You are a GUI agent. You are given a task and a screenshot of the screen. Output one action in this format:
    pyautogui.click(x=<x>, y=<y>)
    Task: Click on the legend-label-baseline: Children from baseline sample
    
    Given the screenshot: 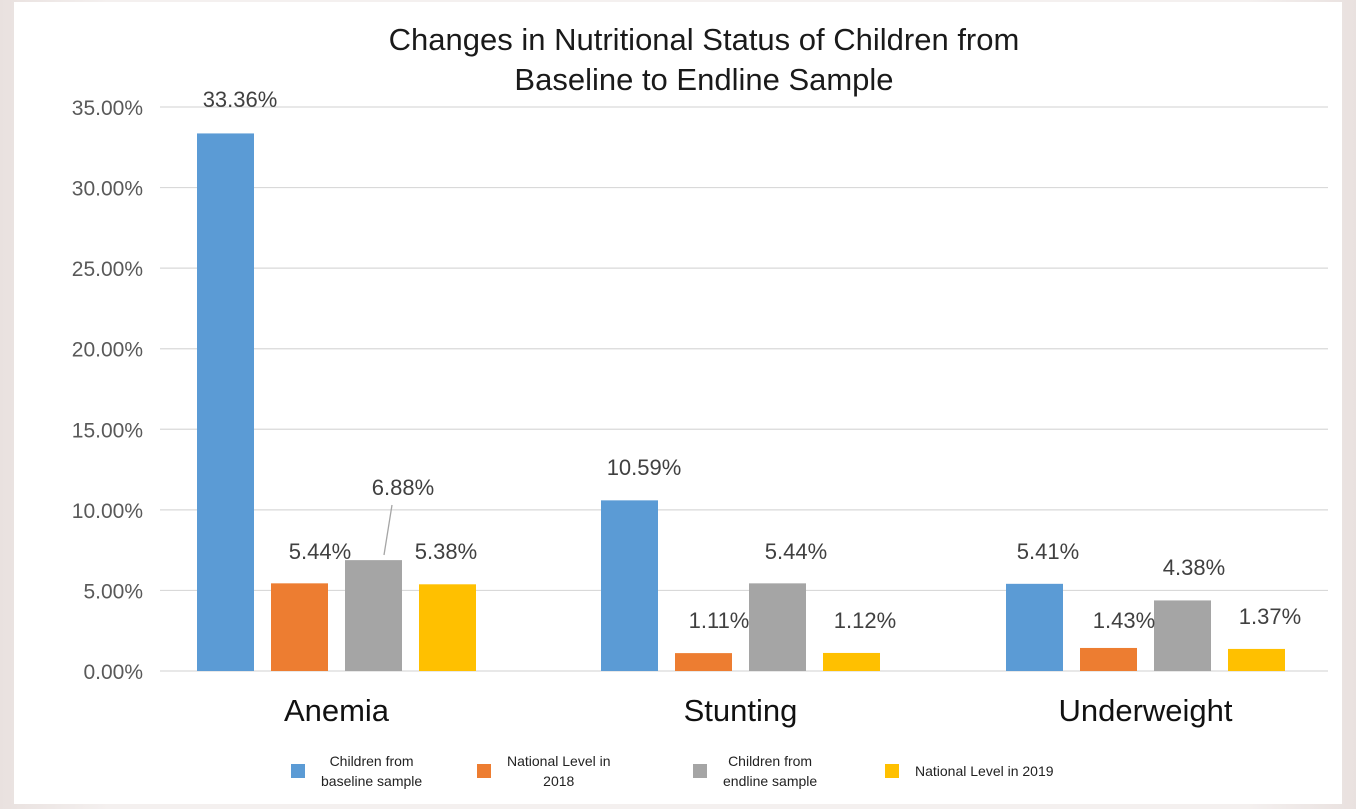 What is the action you would take?
    pyautogui.click(x=372, y=771)
    